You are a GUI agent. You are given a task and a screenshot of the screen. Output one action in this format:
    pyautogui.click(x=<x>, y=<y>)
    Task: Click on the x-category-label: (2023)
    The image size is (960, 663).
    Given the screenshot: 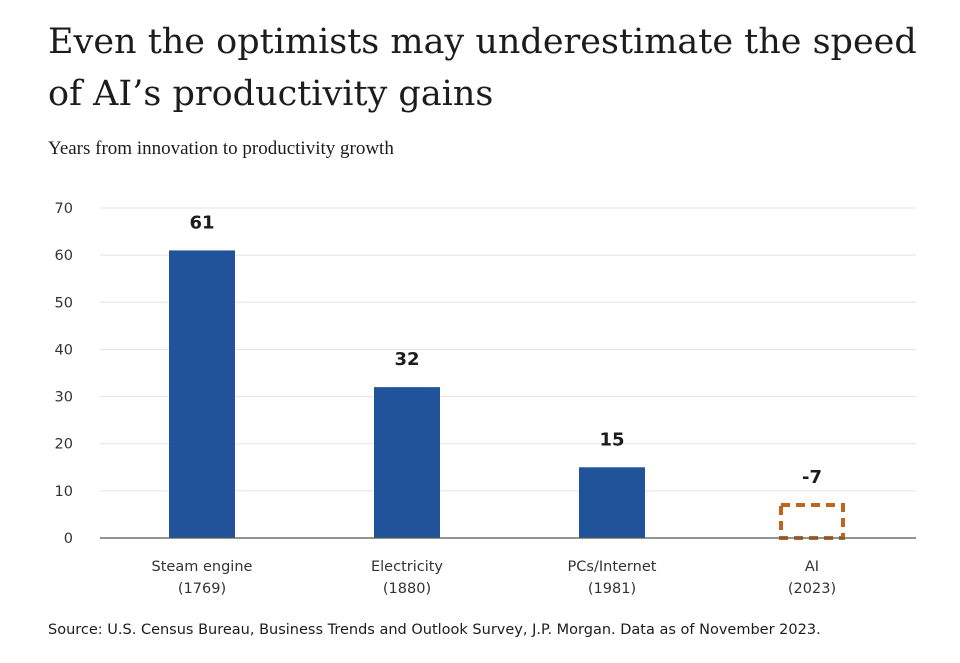 What is the action you would take?
    pyautogui.click(x=812, y=589)
    